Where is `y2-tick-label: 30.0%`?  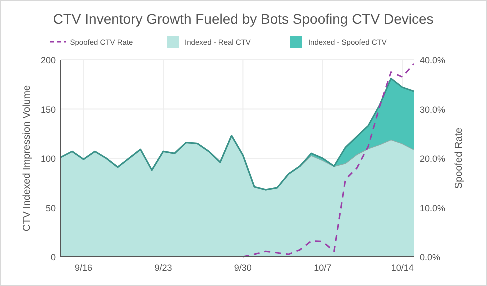 y2-tick-label: 30.0% is located at coordinates (433, 109).